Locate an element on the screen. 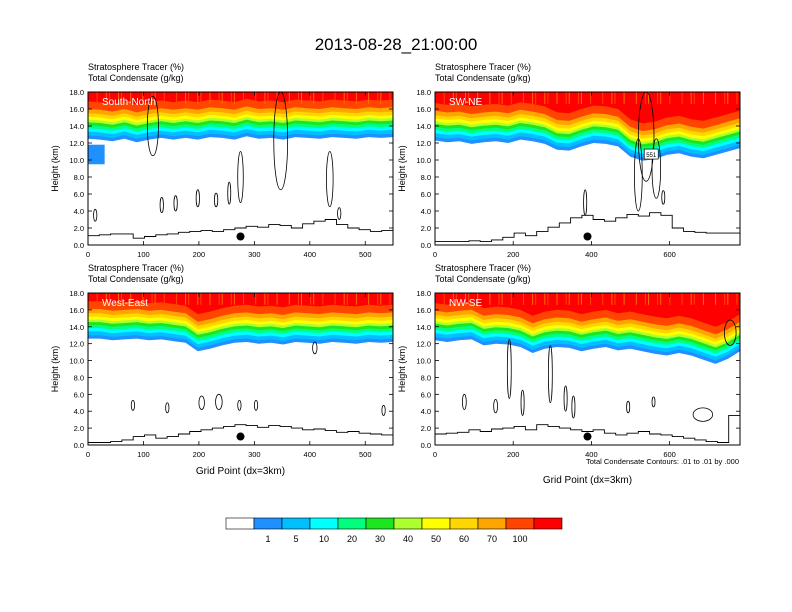 The width and height of the screenshot is (792, 612). colorbar-label: 50 is located at coordinates (436, 539).